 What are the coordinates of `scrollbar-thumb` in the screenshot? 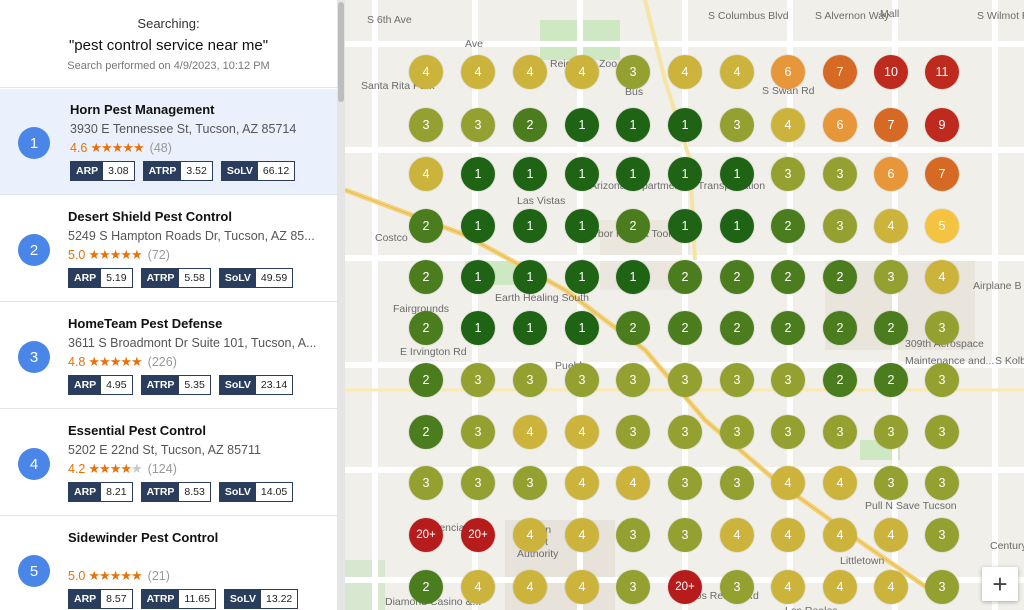 It's located at (341, 52).